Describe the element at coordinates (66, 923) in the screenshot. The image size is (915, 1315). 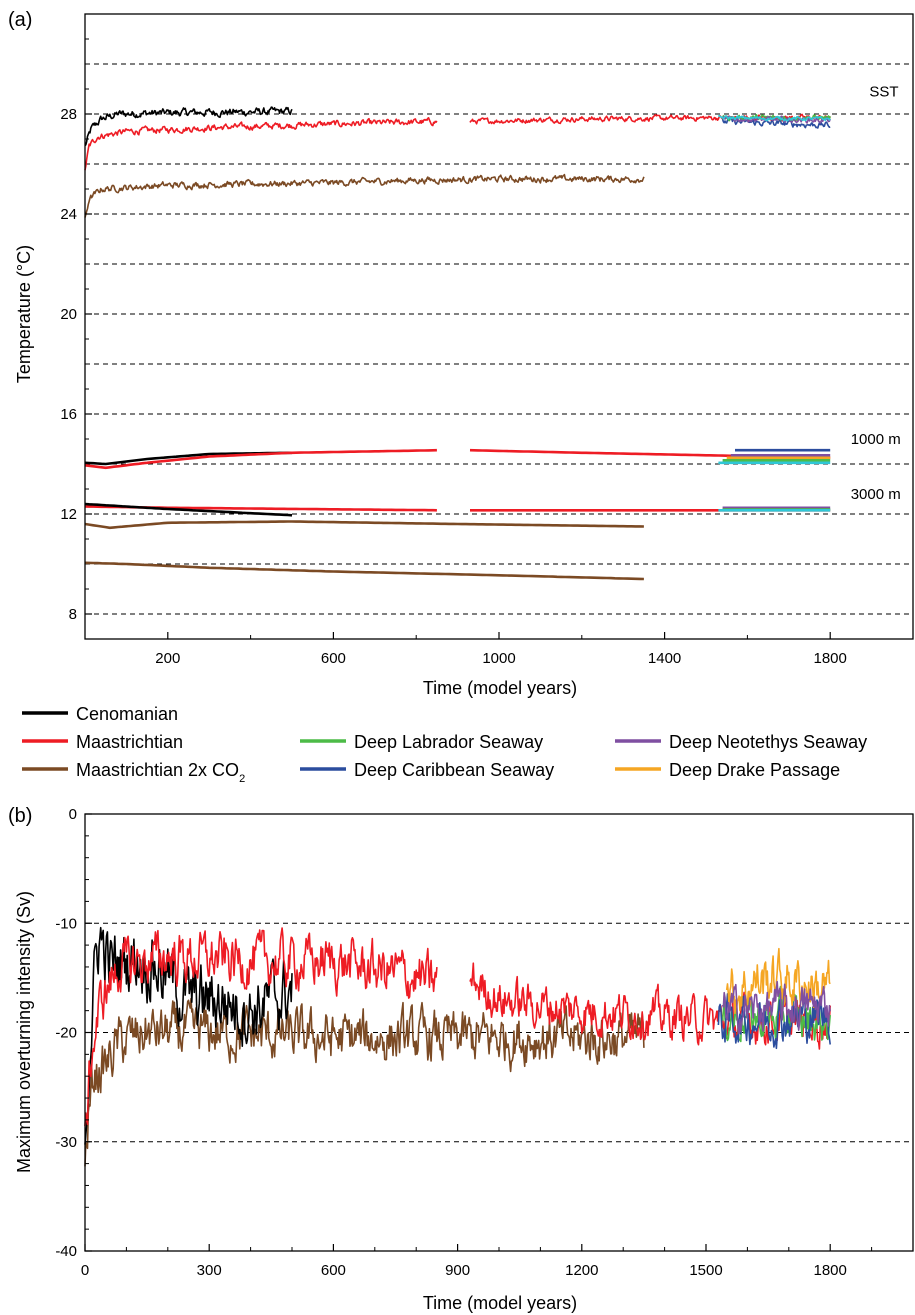
I see `y-tick-label: -10` at that location.